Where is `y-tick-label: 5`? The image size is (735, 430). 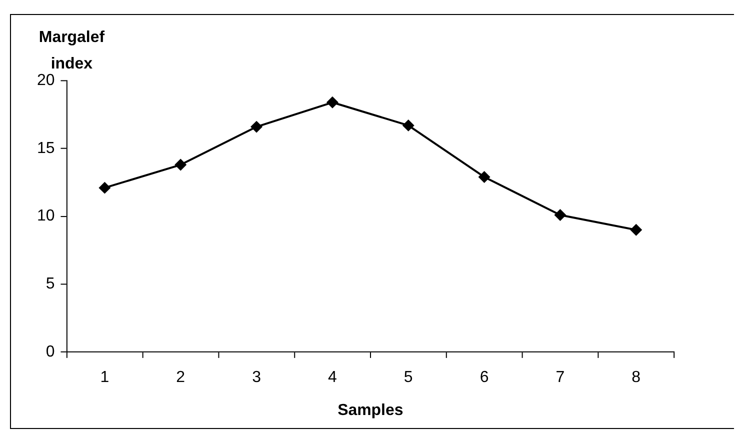
y-tick-label: 5 is located at coordinates (50, 284).